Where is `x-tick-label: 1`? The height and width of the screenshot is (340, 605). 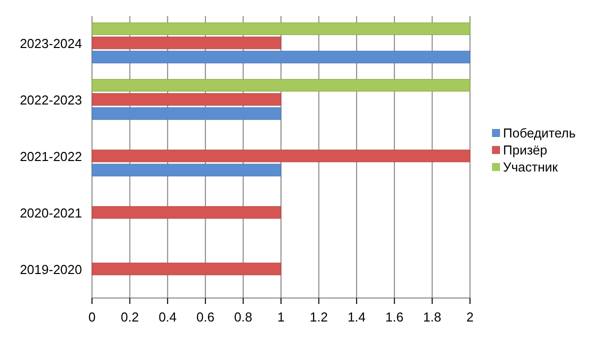 x-tick-label: 1 is located at coordinates (281, 316).